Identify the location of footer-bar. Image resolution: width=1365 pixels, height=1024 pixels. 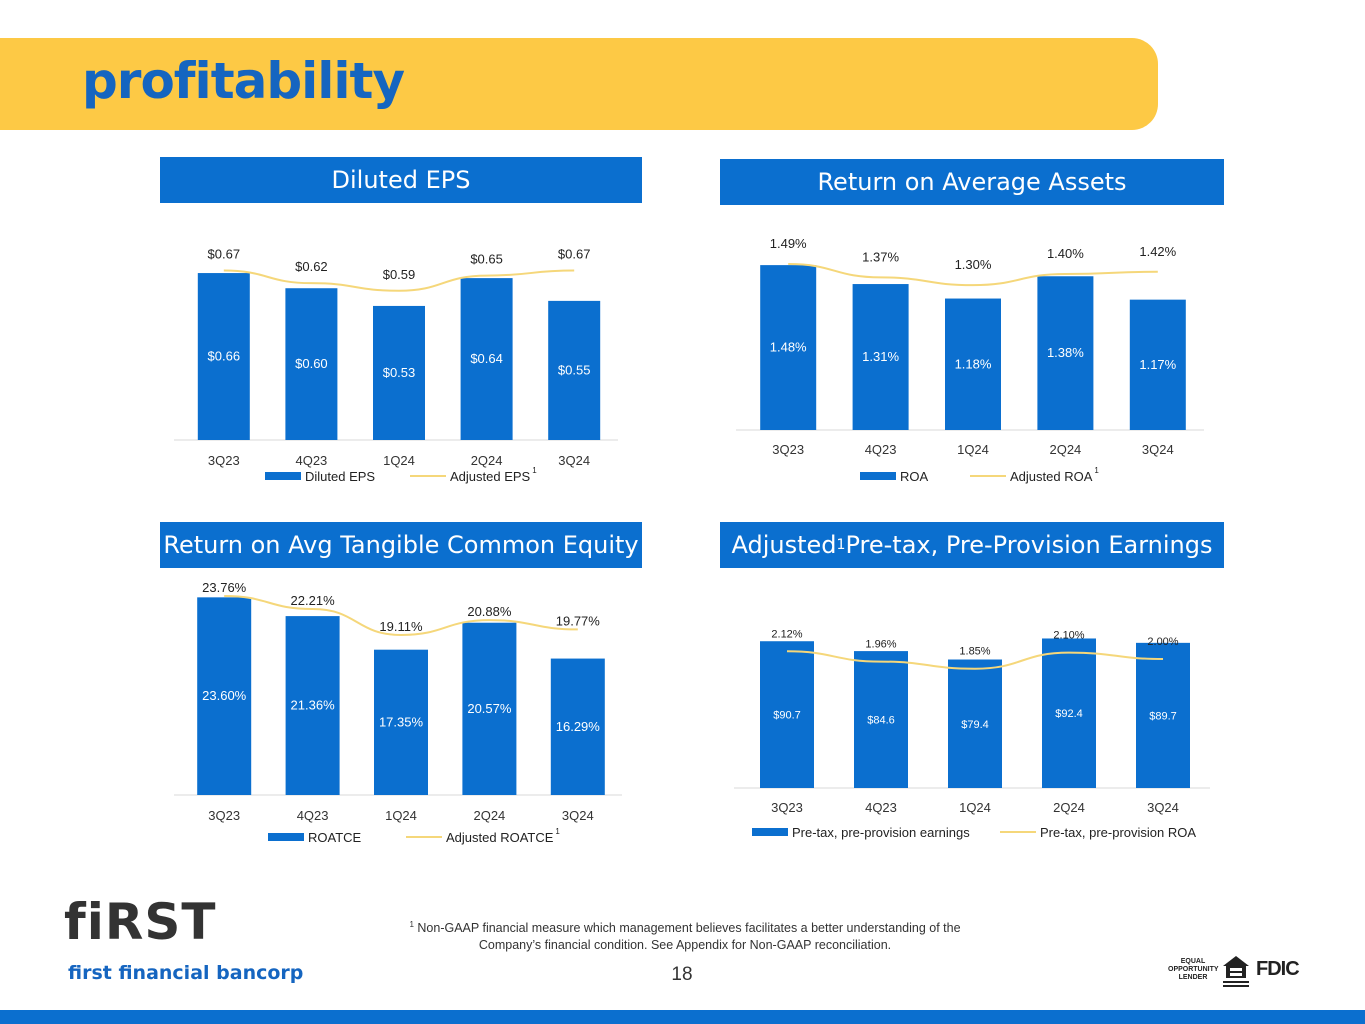
(682, 1017).